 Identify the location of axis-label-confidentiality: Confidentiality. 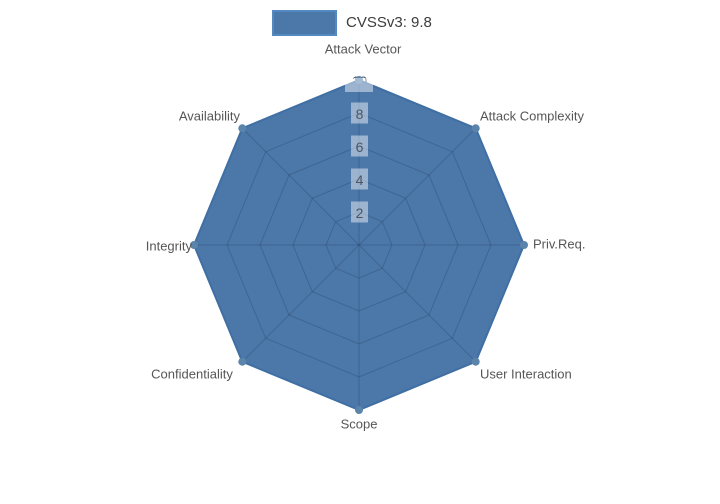
(192, 374).